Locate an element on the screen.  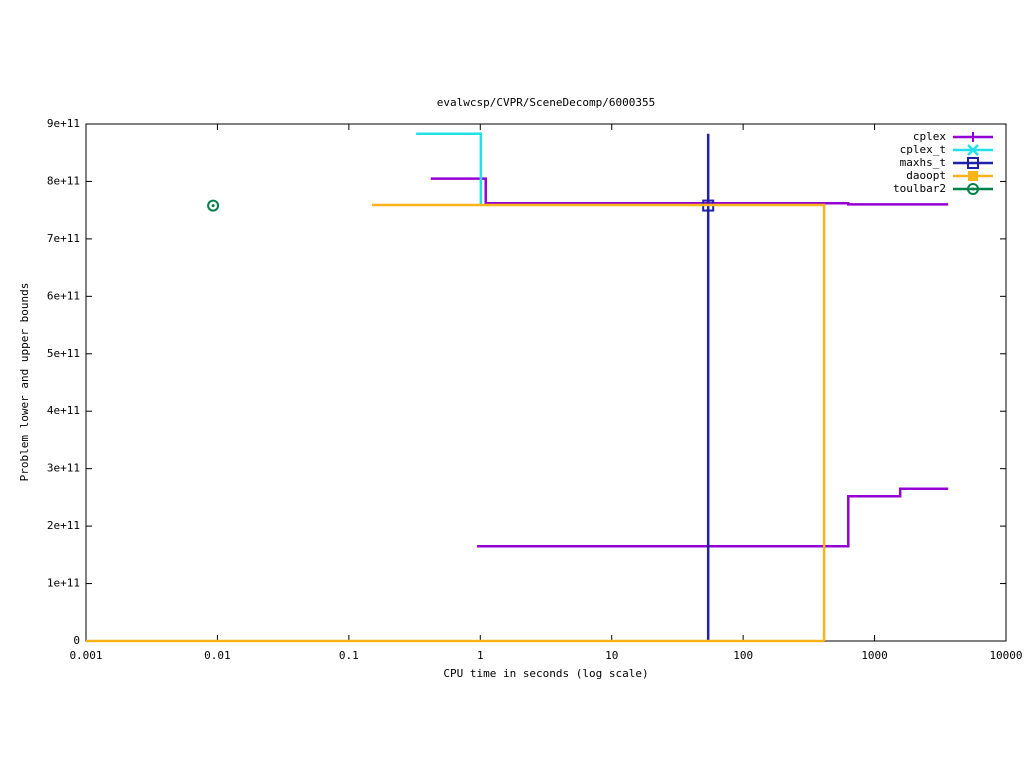
y-tick-label: 4e+11 is located at coordinates (63, 410).